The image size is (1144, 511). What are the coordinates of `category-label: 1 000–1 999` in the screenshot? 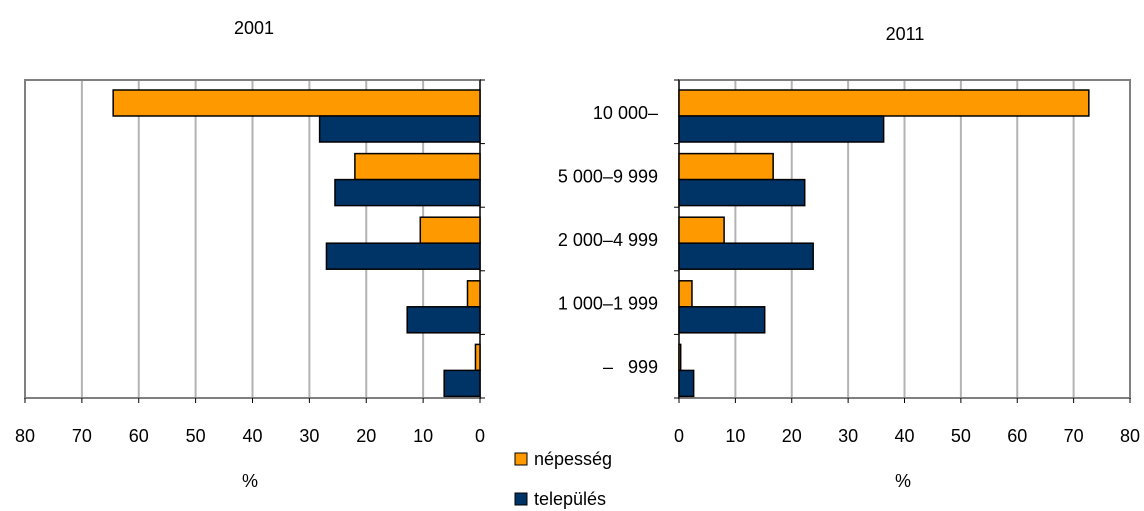 It's located at (608, 304).